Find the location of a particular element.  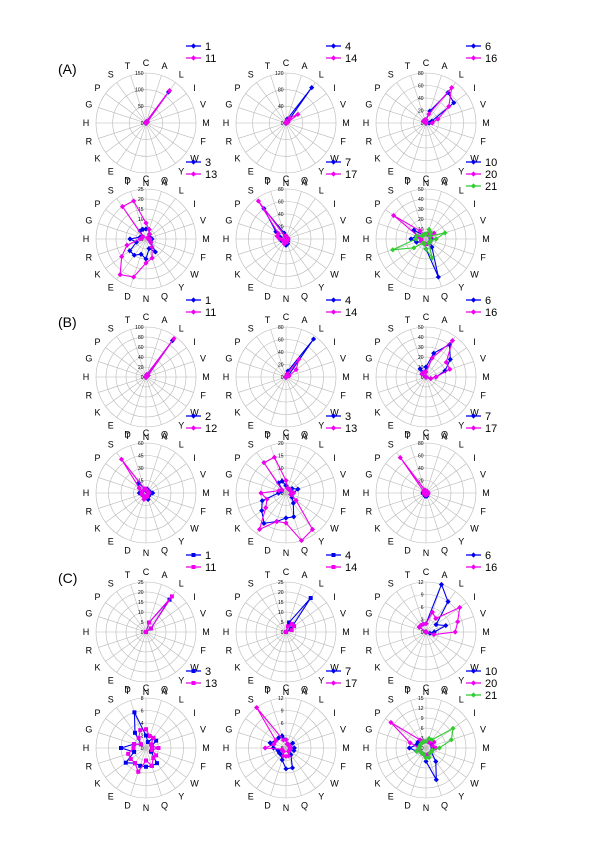

tick-label: 60 is located at coordinates (281, 202).